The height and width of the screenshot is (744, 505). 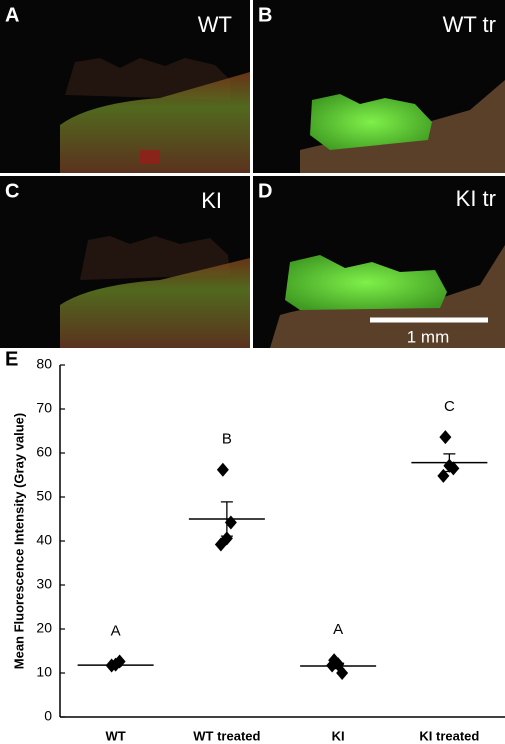 I want to click on group-letter: C, so click(x=449, y=406).